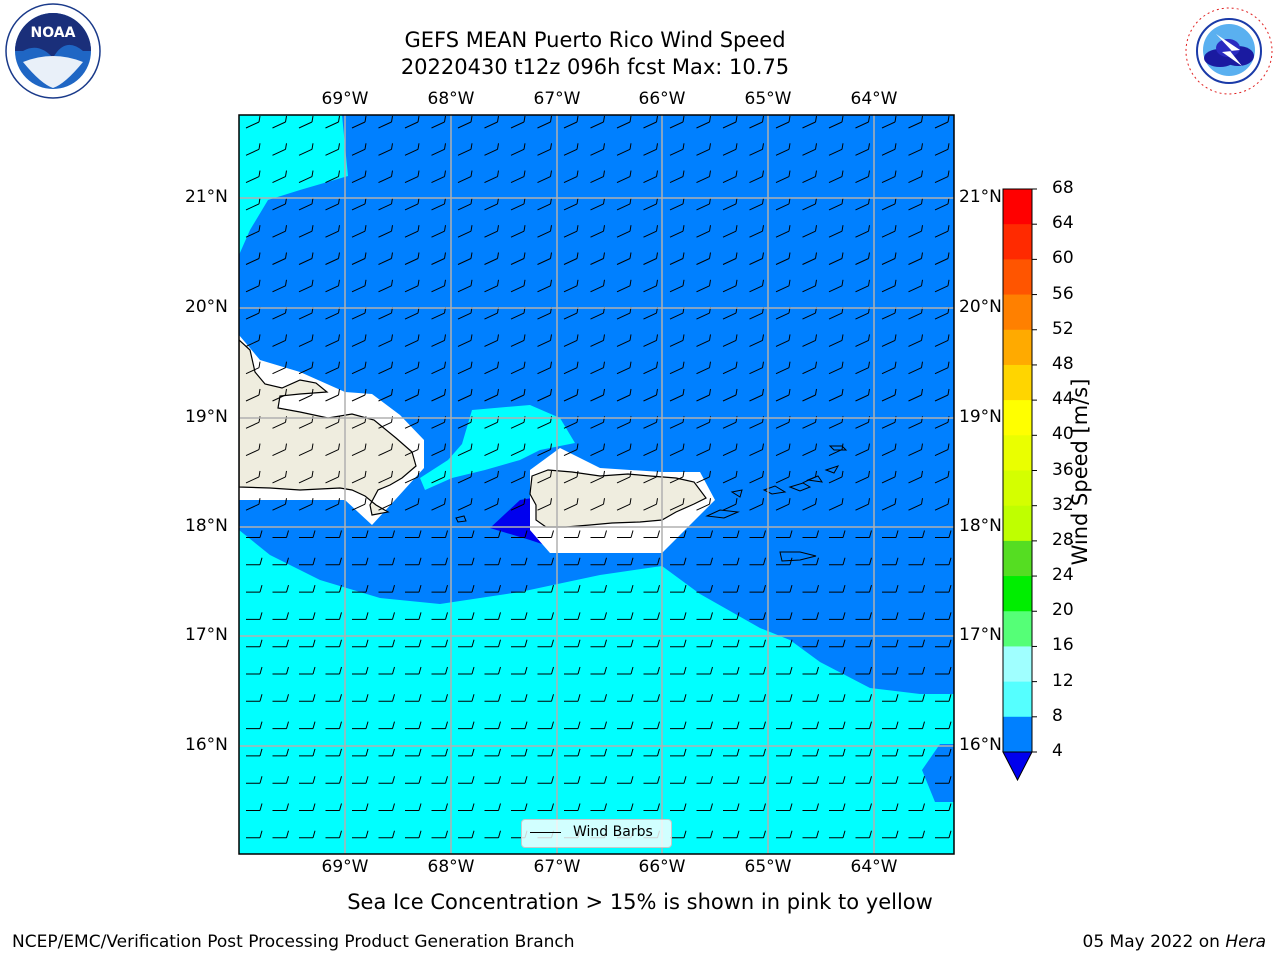  I want to click on lat-label-left-20n: 20°N, so click(206, 307).